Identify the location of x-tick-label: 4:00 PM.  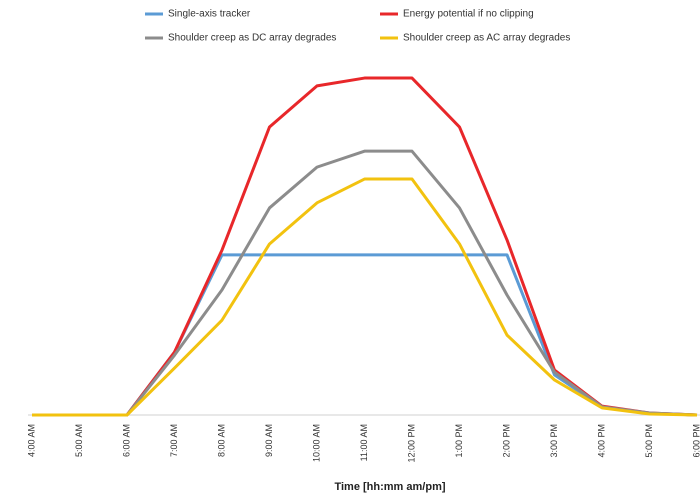
(601, 441).